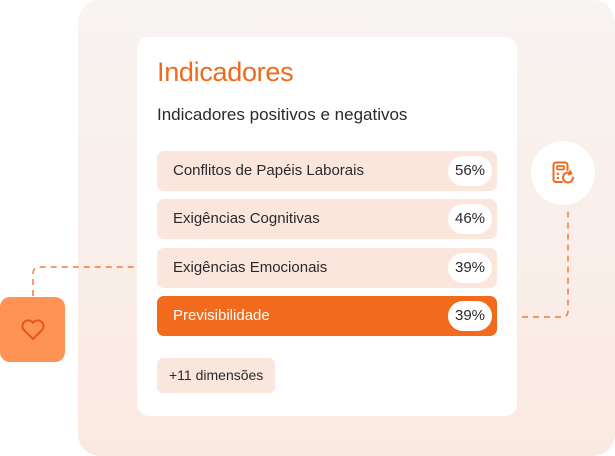 The width and height of the screenshot is (615, 456). I want to click on indicator-label: Exigências Cognitivas, so click(246, 218).